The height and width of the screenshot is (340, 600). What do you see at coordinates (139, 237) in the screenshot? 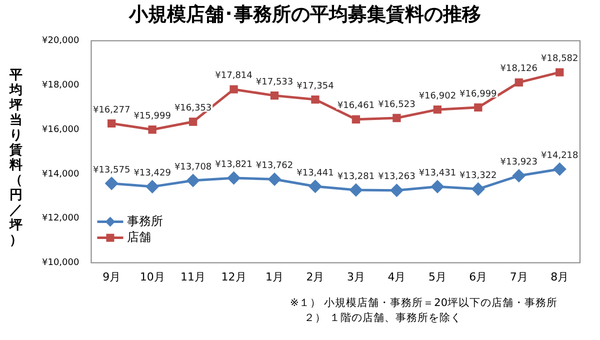
I see `legend-label: 店舗` at bounding box center [139, 237].